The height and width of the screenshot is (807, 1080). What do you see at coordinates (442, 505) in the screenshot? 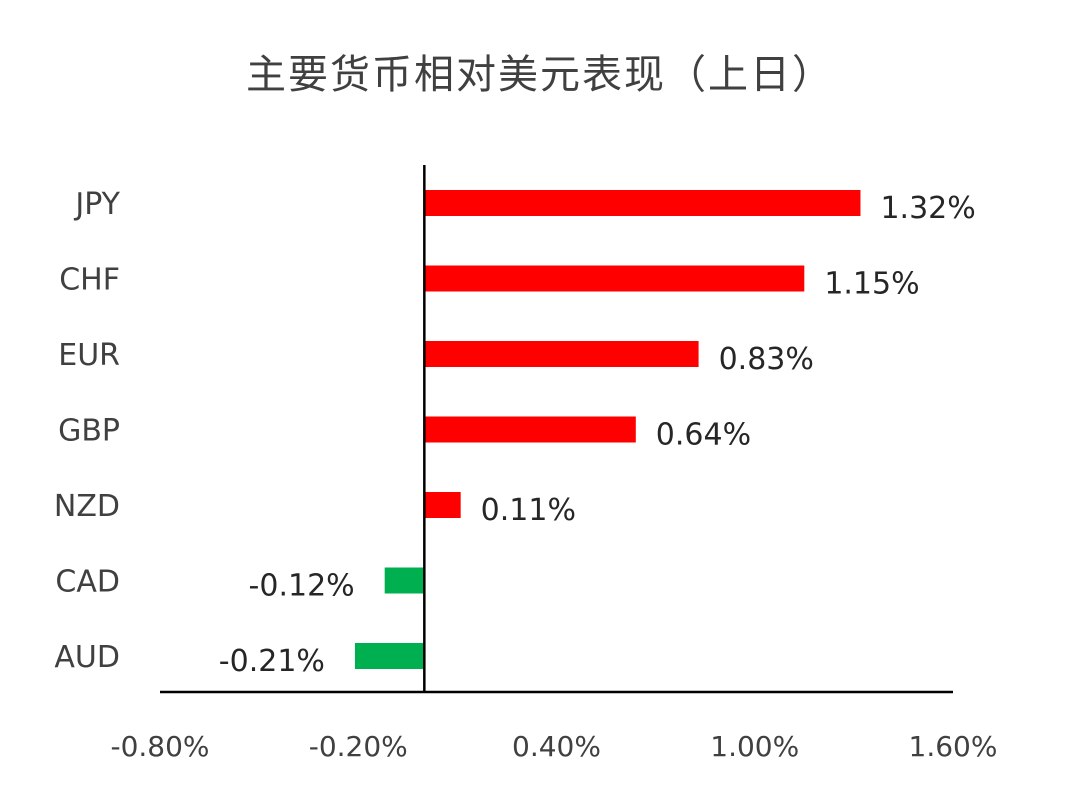
I see `bar-nzd` at bounding box center [442, 505].